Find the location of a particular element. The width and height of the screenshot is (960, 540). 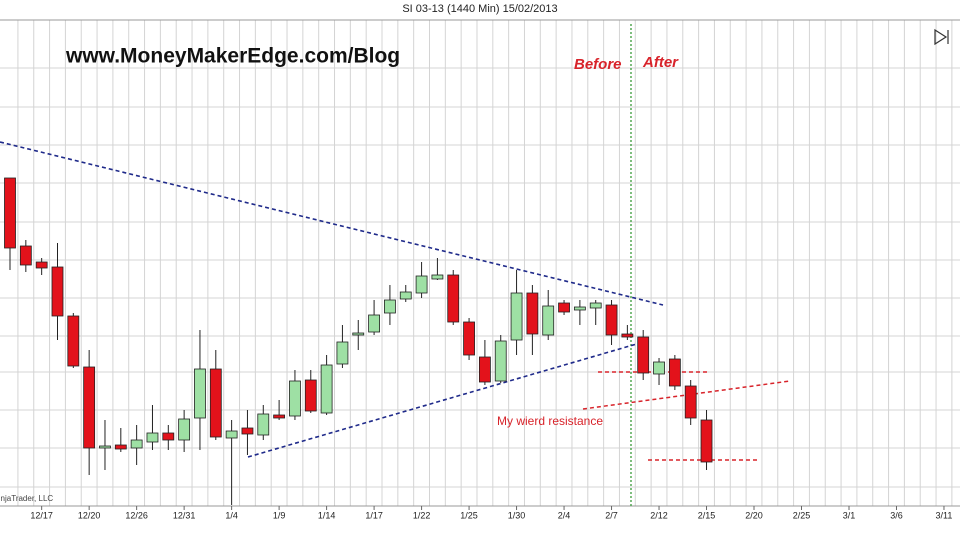

x-tick-label: 2/25 is located at coordinates (802, 515).